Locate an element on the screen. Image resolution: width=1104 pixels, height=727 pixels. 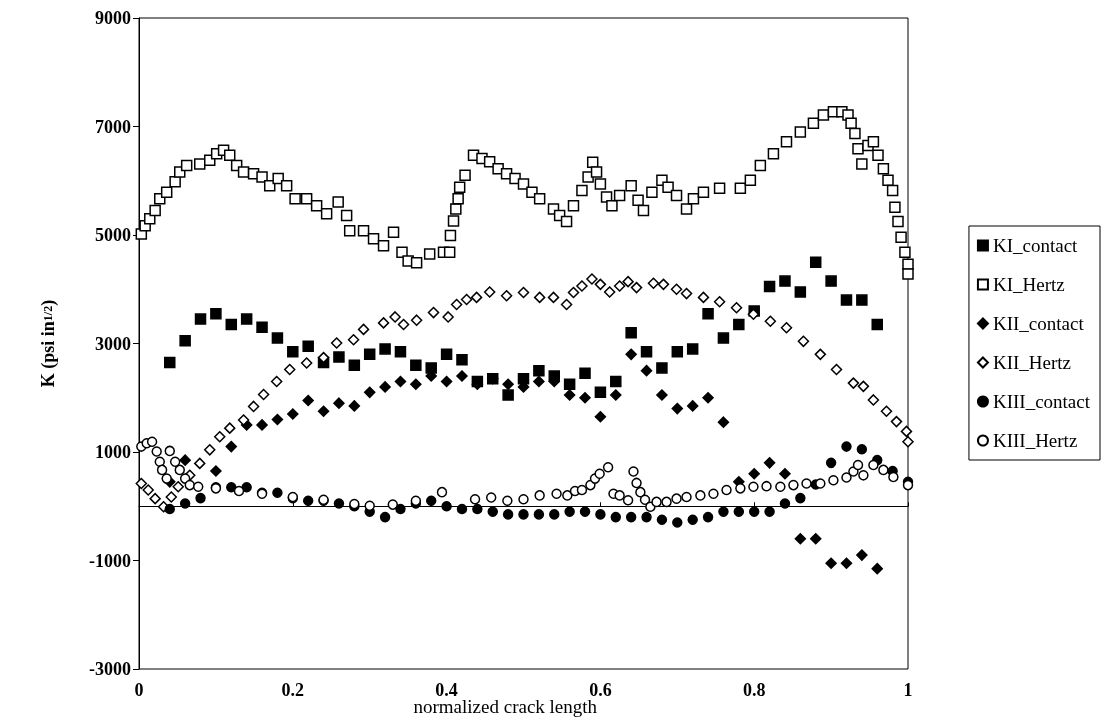
legend-label: KIII_Hertz is located at coordinates (1035, 440).